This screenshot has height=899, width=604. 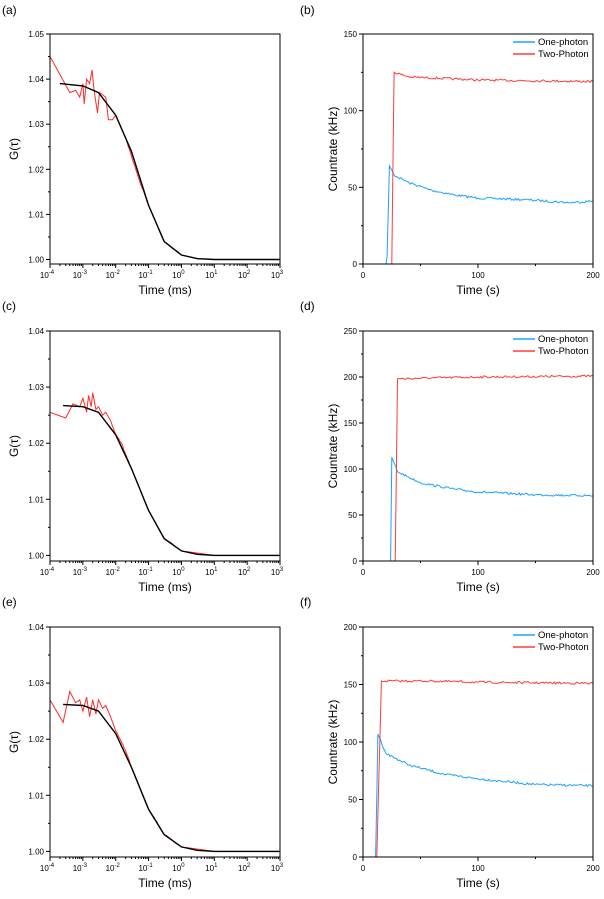 I want to click on tick-exponent: 3, so click(x=282, y=866).